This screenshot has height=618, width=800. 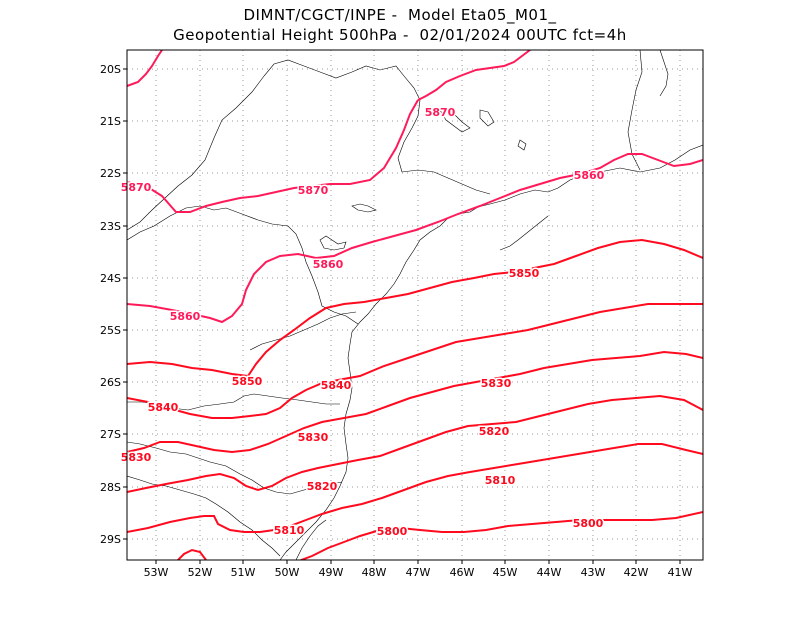 I want to click on inner-trace, so click(x=664, y=73).